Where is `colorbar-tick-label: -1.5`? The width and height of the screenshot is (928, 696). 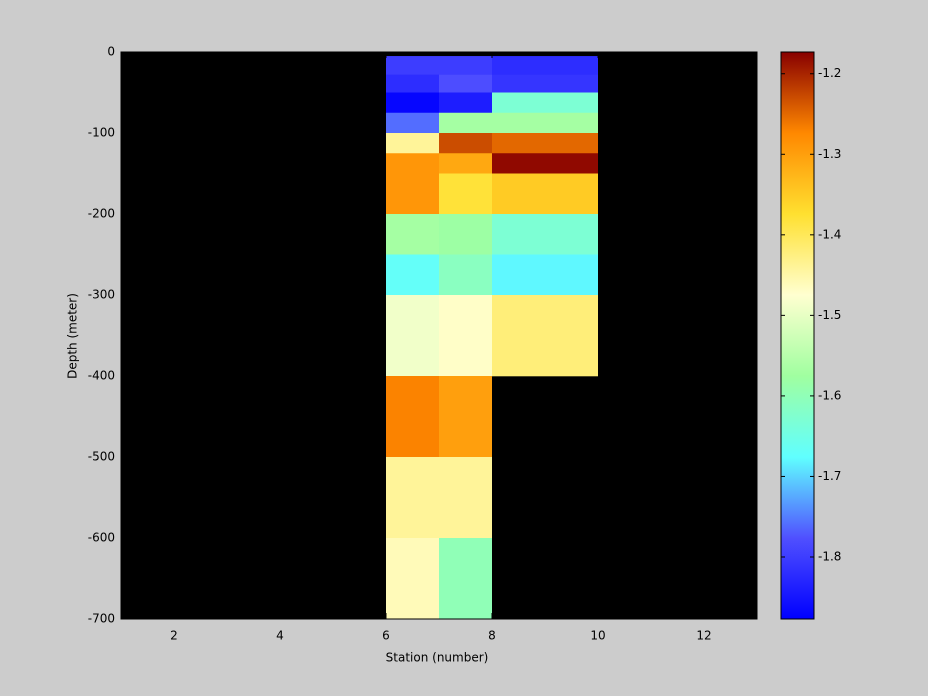 colorbar-tick-label: -1.5 is located at coordinates (829, 315).